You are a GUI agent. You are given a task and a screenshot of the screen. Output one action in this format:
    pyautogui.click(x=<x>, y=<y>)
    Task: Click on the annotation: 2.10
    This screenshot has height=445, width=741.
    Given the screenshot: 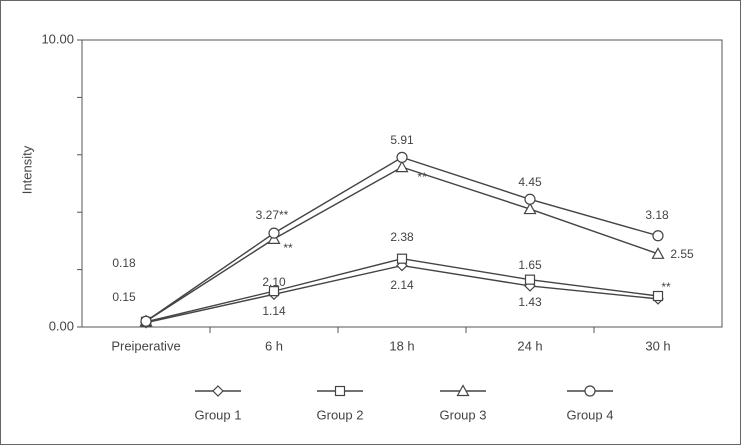 What is the action you would take?
    pyautogui.click(x=274, y=282)
    